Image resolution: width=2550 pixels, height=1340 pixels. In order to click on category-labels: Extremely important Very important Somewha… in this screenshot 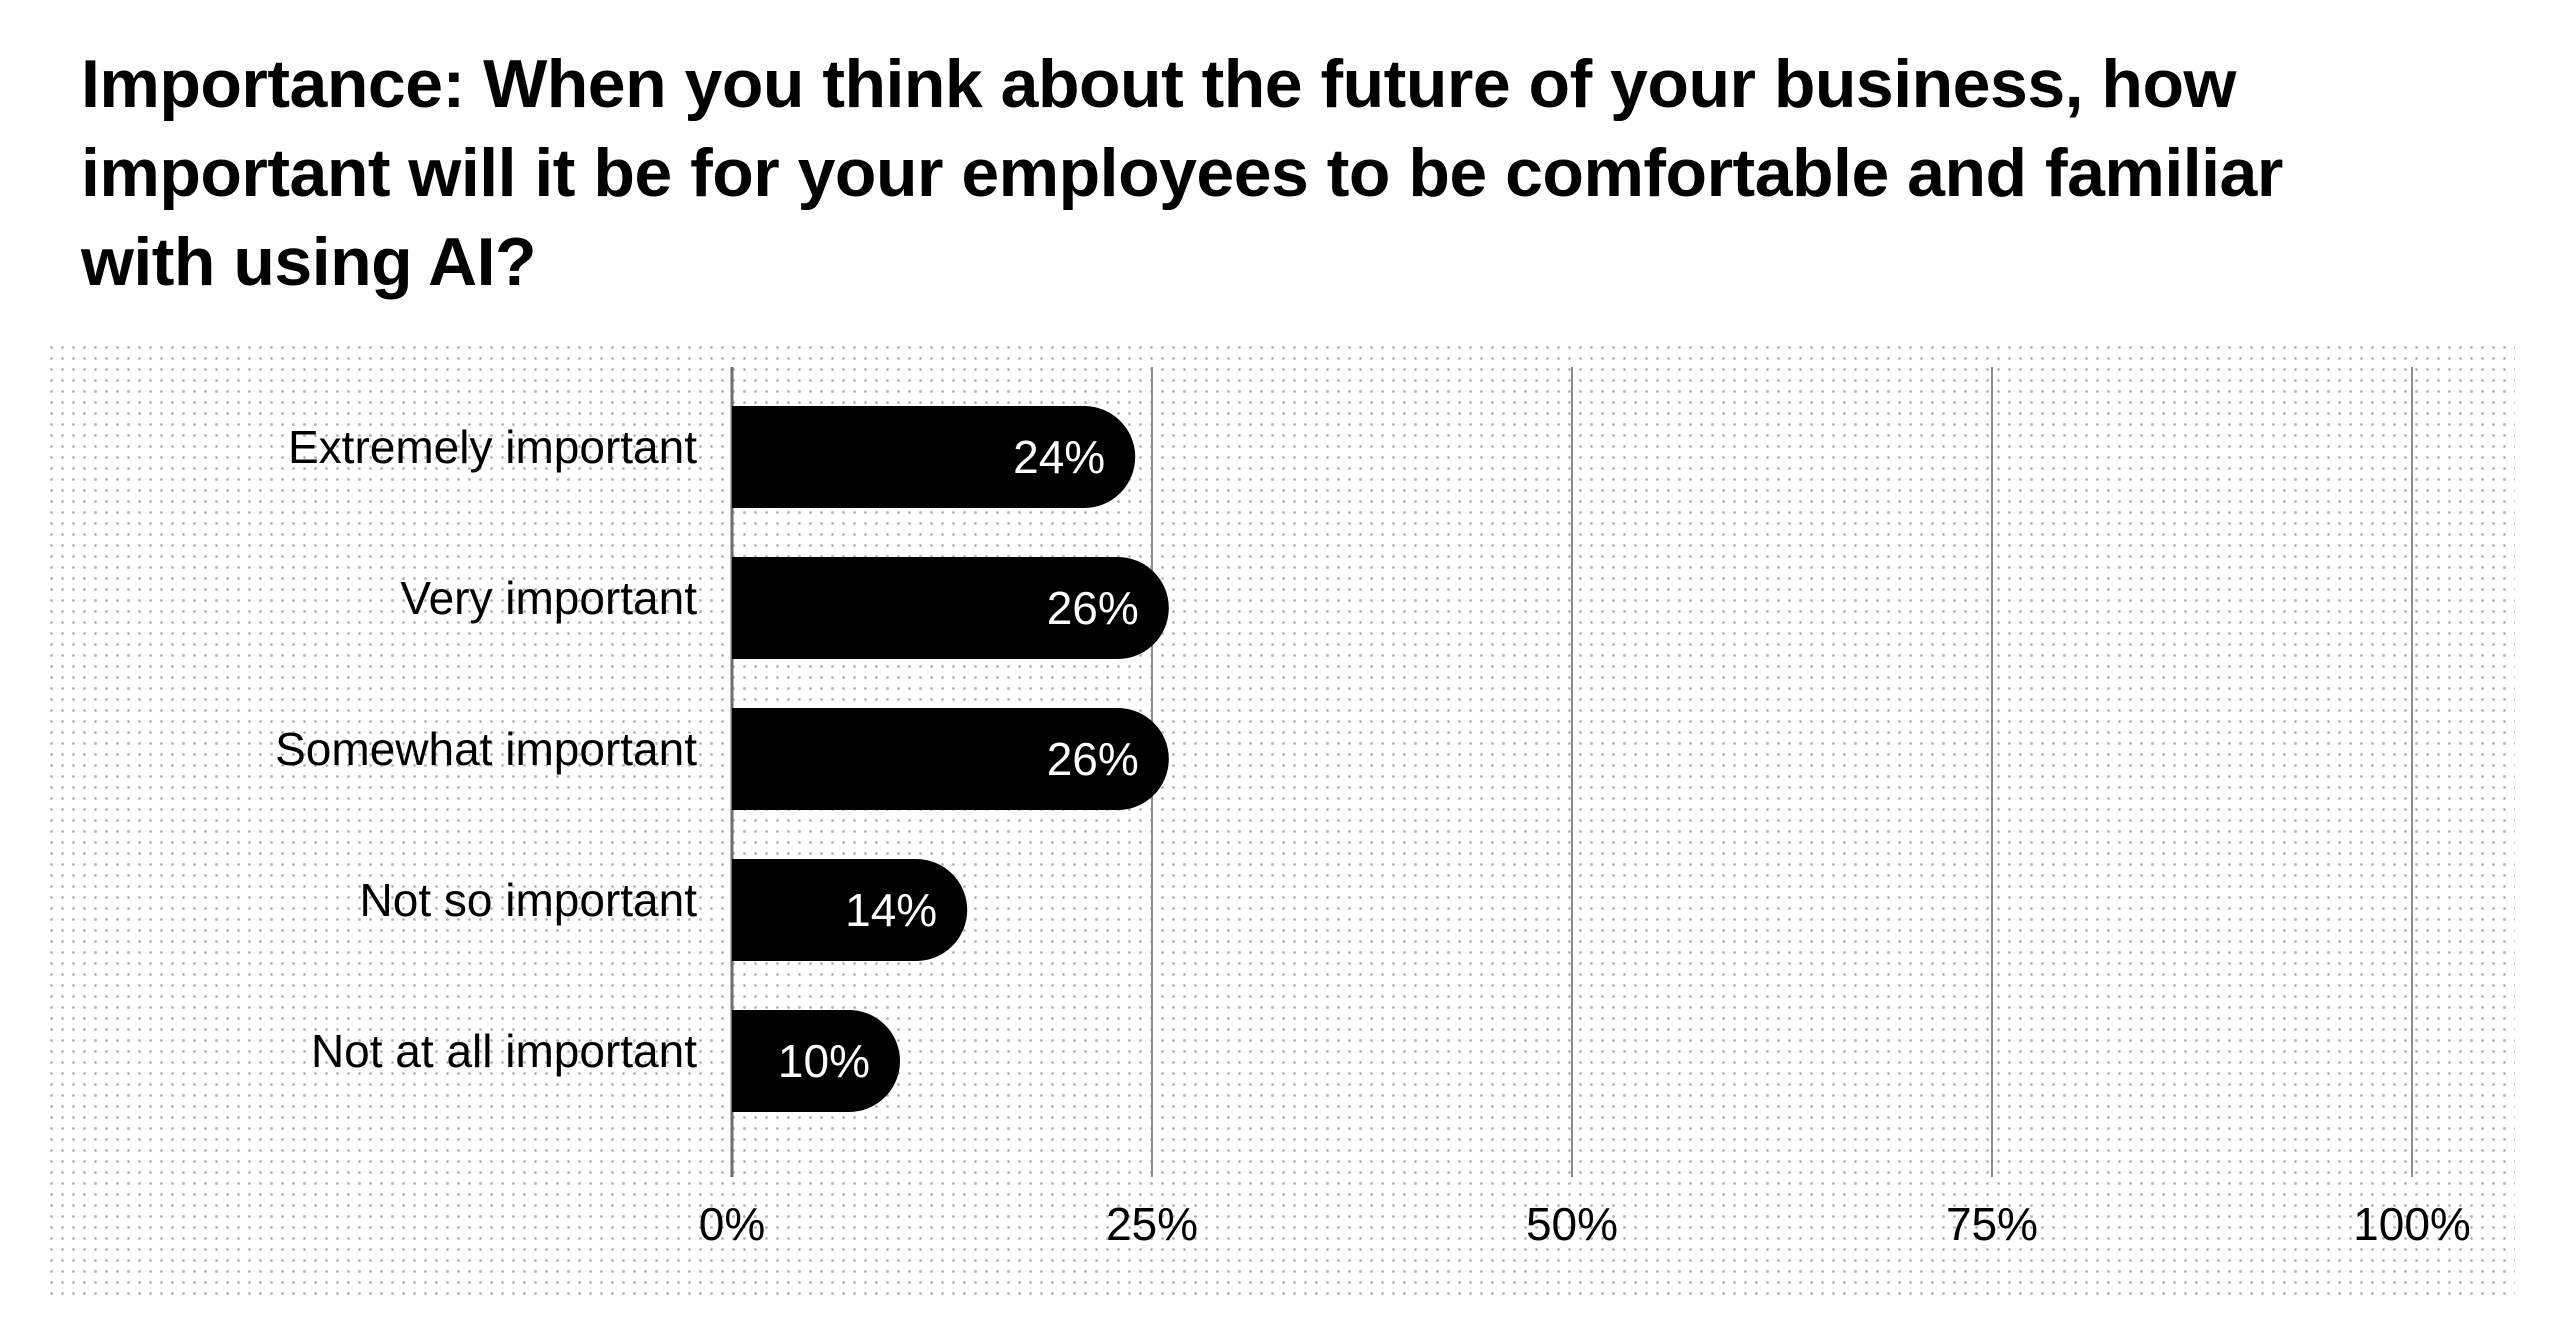, I will do `click(486, 749)`.